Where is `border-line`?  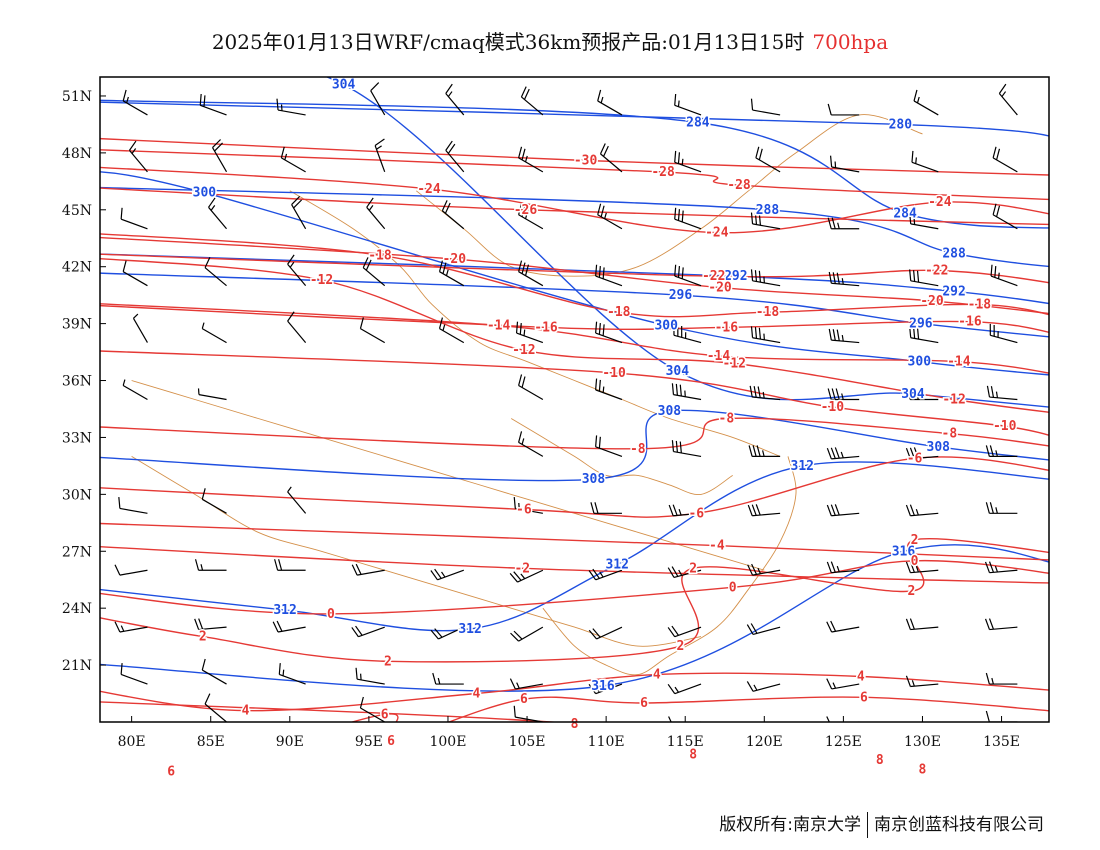
border-line is located at coordinates (535, 323).